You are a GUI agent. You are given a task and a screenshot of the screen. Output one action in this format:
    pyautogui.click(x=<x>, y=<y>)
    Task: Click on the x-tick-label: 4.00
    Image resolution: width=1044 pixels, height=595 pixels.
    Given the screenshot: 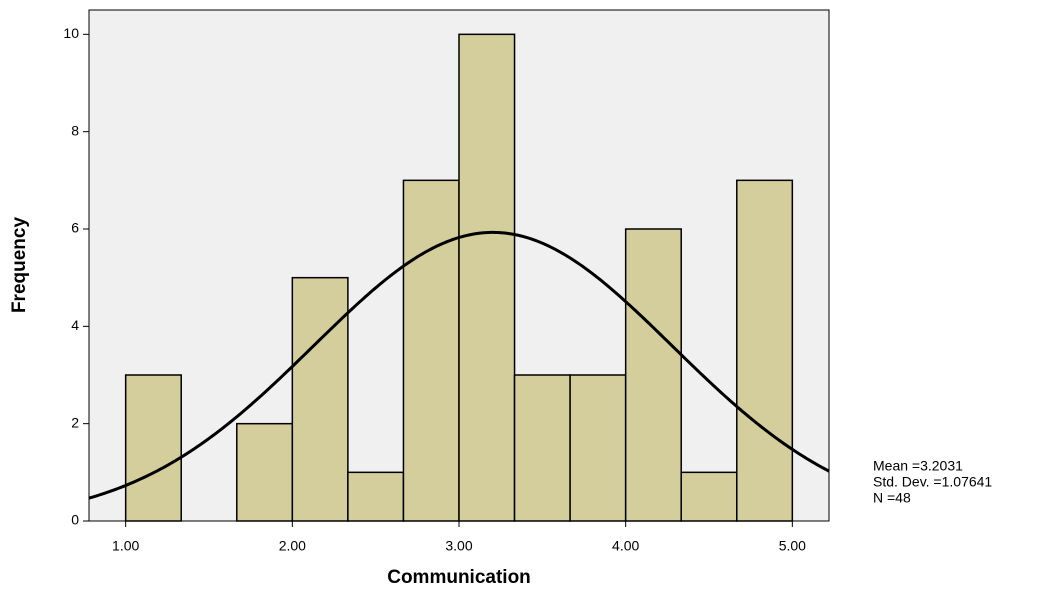 What is the action you would take?
    pyautogui.click(x=625, y=546)
    